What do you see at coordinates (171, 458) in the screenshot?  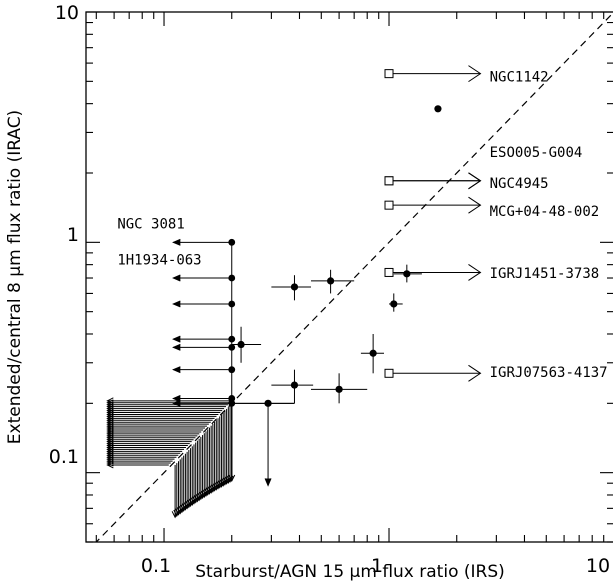 I see `censored-sample-block` at bounding box center [171, 458].